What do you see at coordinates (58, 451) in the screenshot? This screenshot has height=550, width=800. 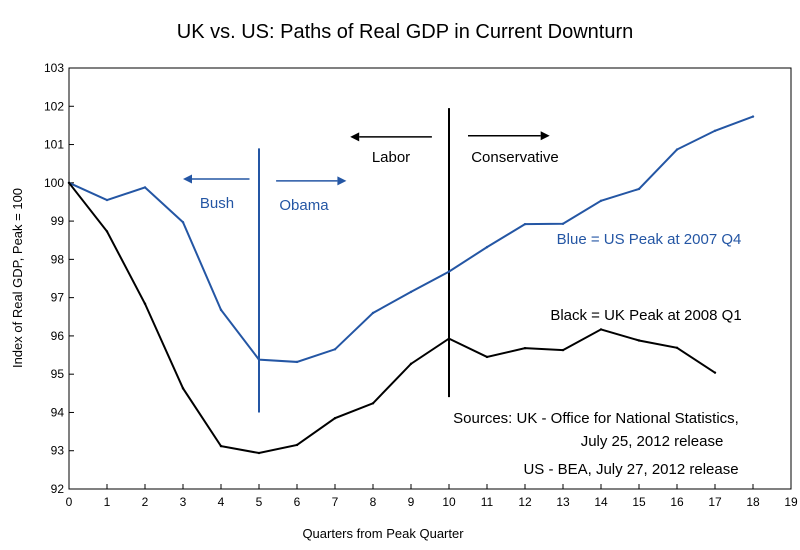 I see `y-tick-label: 93` at bounding box center [58, 451].